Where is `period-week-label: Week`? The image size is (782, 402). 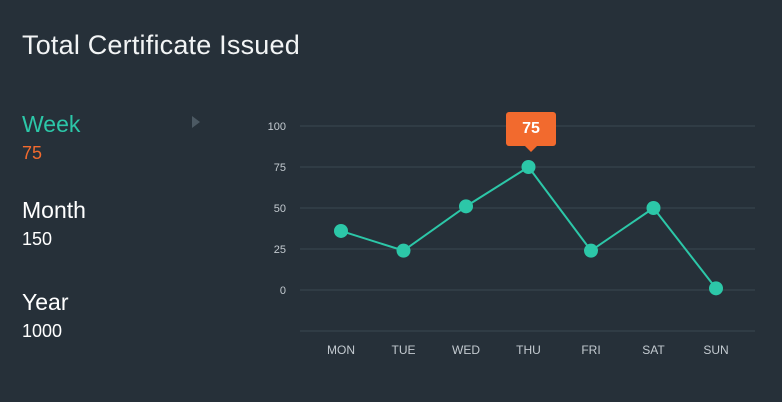
period-week-label: Week is located at coordinates (51, 124).